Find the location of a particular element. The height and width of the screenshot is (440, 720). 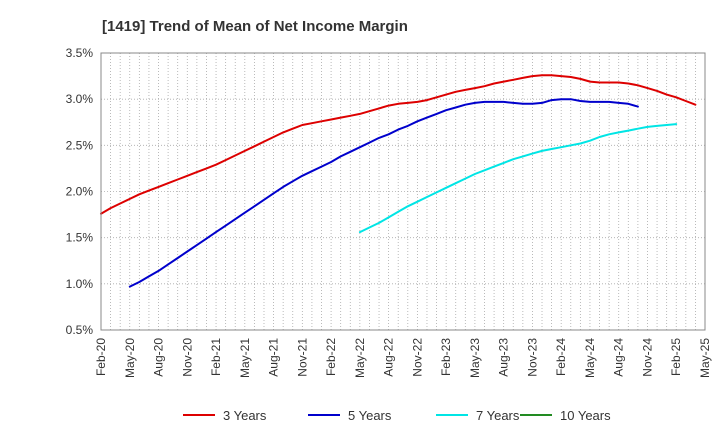

x-tick-label: Nov-21 is located at coordinates (302, 357).